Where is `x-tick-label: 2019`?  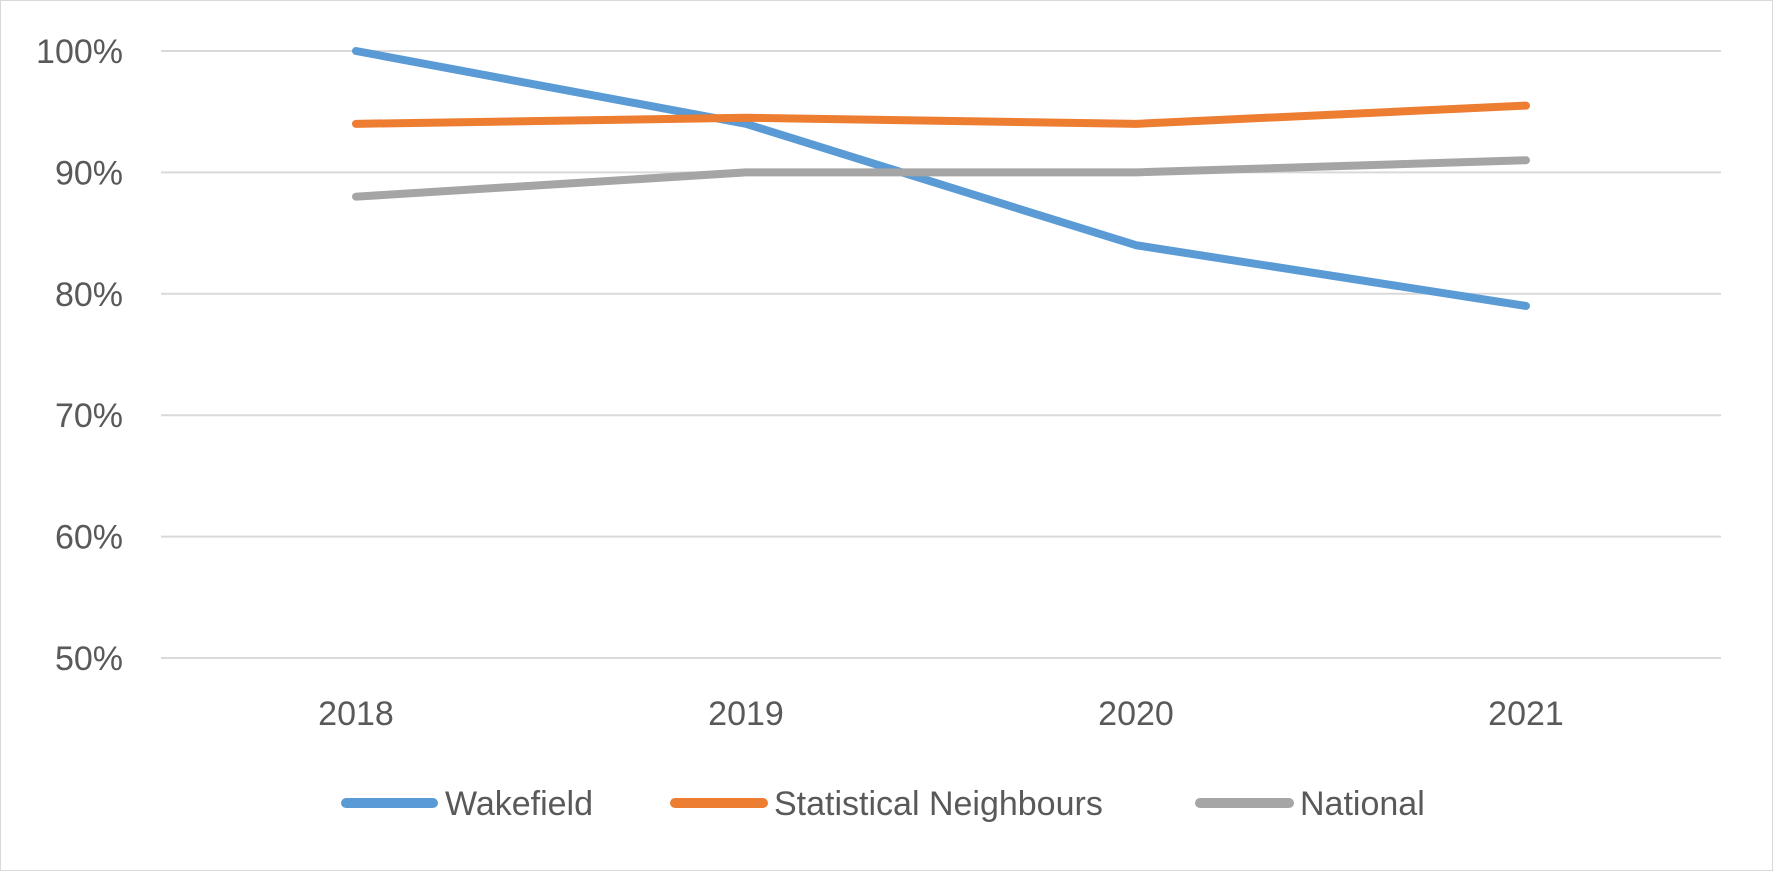 x-tick-label: 2019 is located at coordinates (746, 714).